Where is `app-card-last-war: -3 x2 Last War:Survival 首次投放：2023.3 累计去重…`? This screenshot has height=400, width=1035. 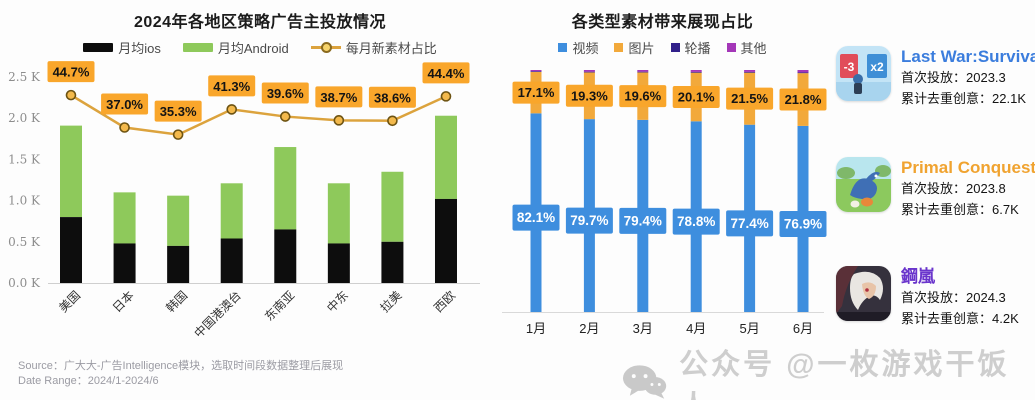
app-card-last-war: -3 x2 Last War:Survival 首次投放：2023.3 累计去重… is located at coordinates (935, 77).